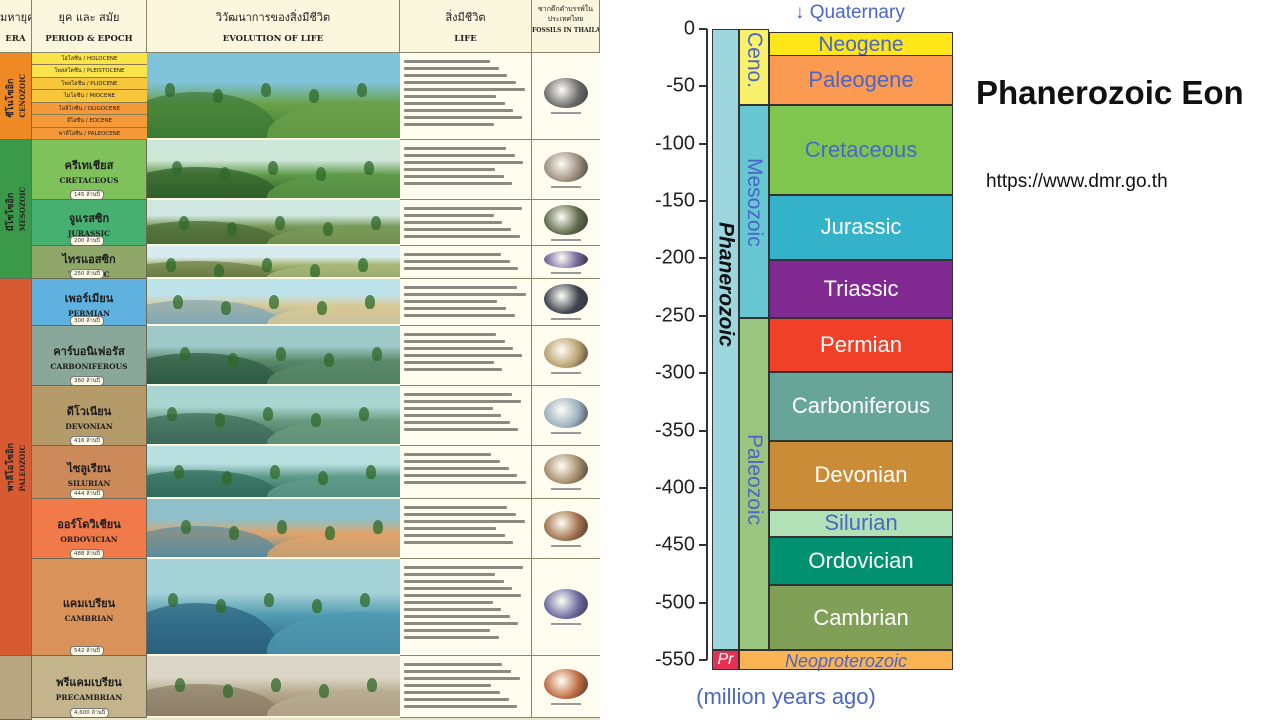  What do you see at coordinates (1077, 181) in the screenshot?
I see `source-url: https://www.dmr.go.th` at bounding box center [1077, 181].